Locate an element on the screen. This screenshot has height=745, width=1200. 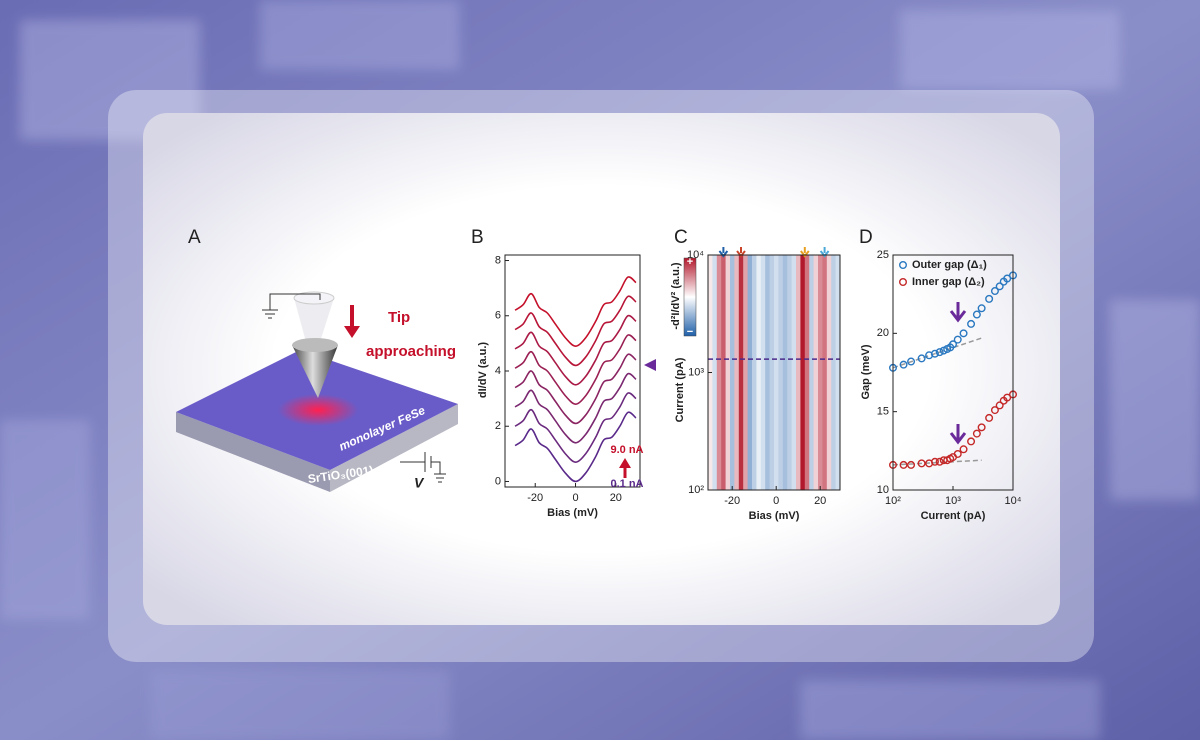
panel-label: C is located at coordinates (681, 237).